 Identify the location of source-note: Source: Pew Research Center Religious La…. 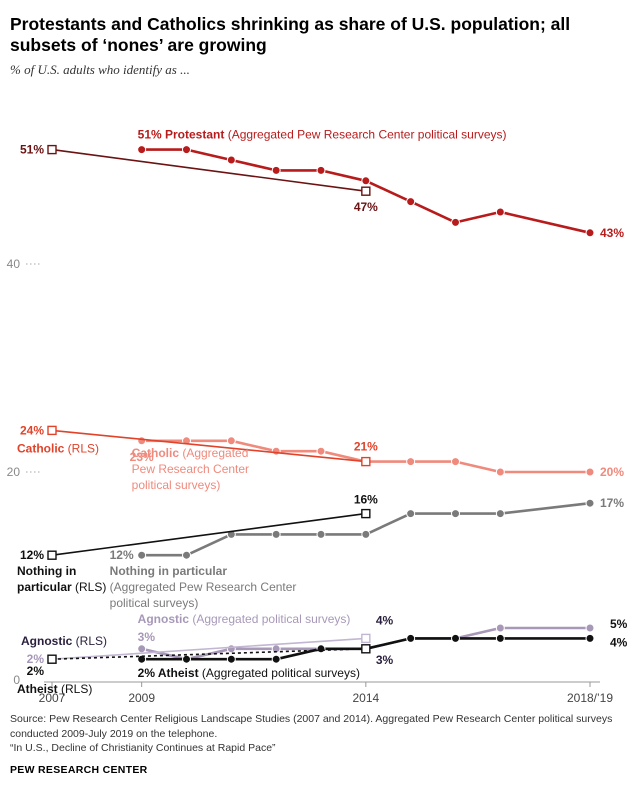
(311, 726).